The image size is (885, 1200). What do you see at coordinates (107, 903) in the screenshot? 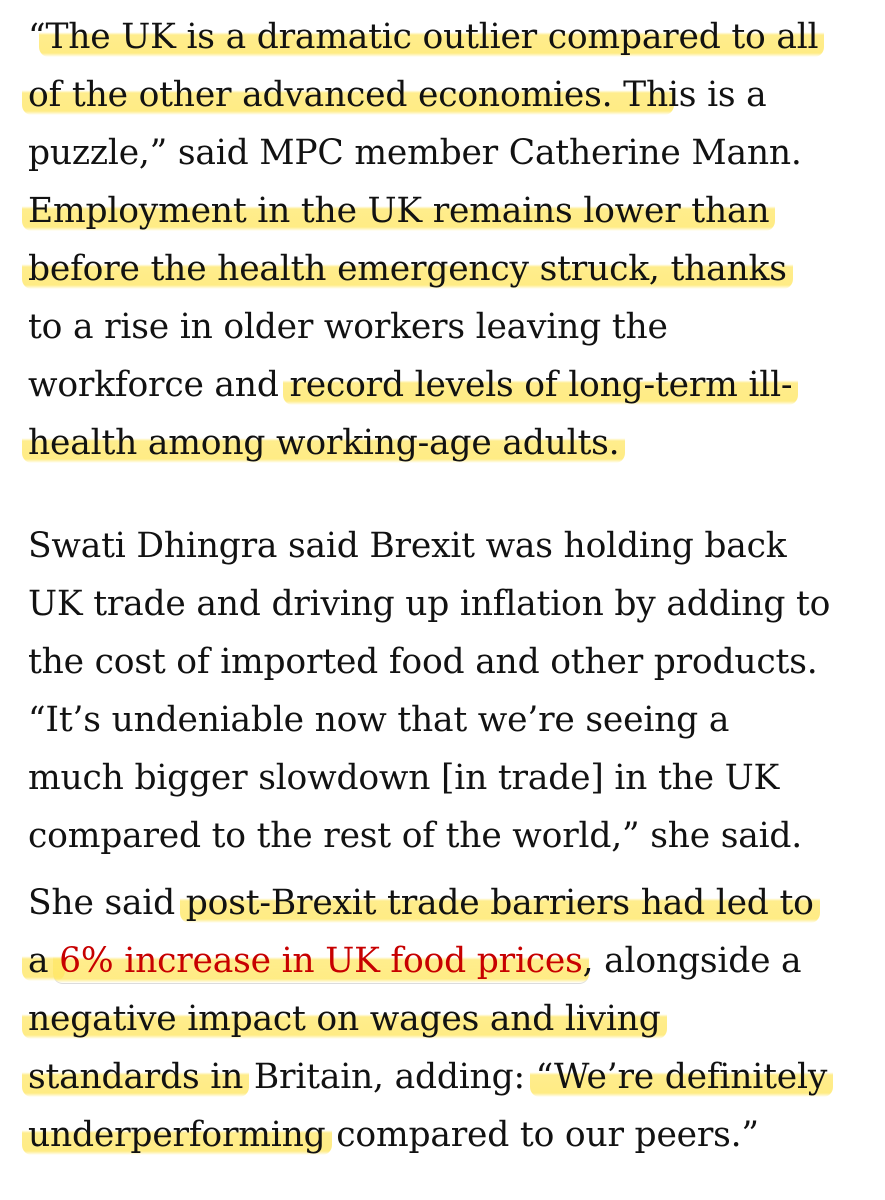
I see `text-segment: She said` at bounding box center [107, 903].